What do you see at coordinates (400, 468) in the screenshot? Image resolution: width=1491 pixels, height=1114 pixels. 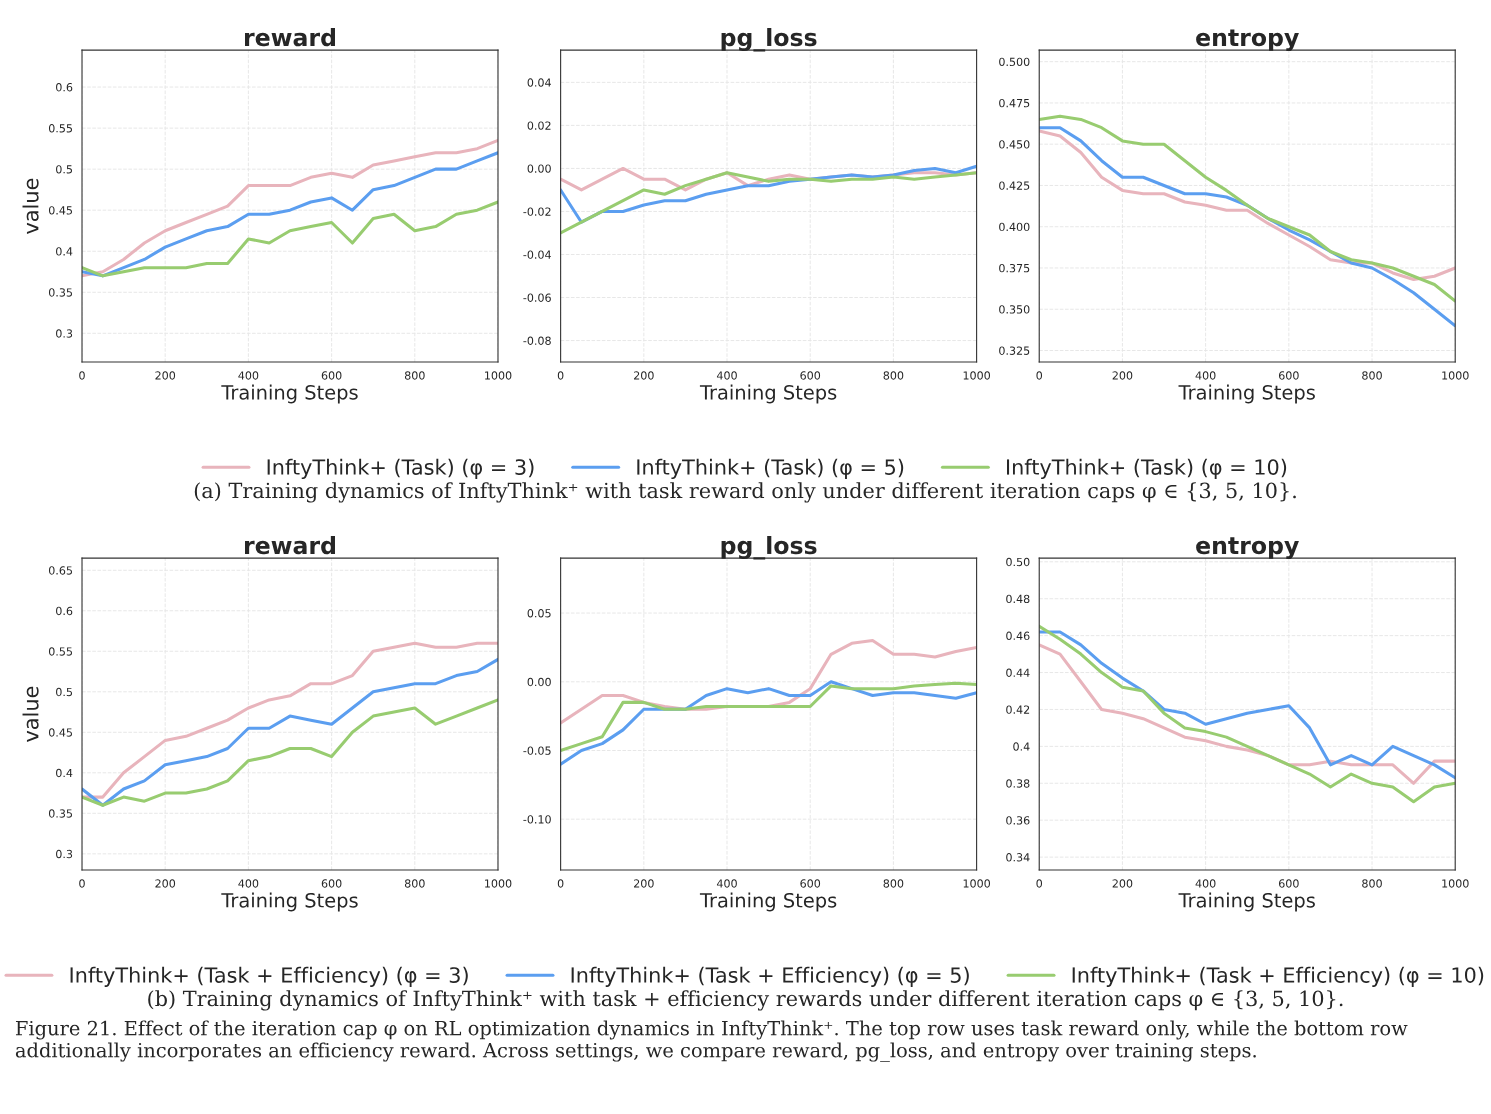 I see `legend-label: InftyThink+ (Task) (φ = 3)` at bounding box center [400, 468].